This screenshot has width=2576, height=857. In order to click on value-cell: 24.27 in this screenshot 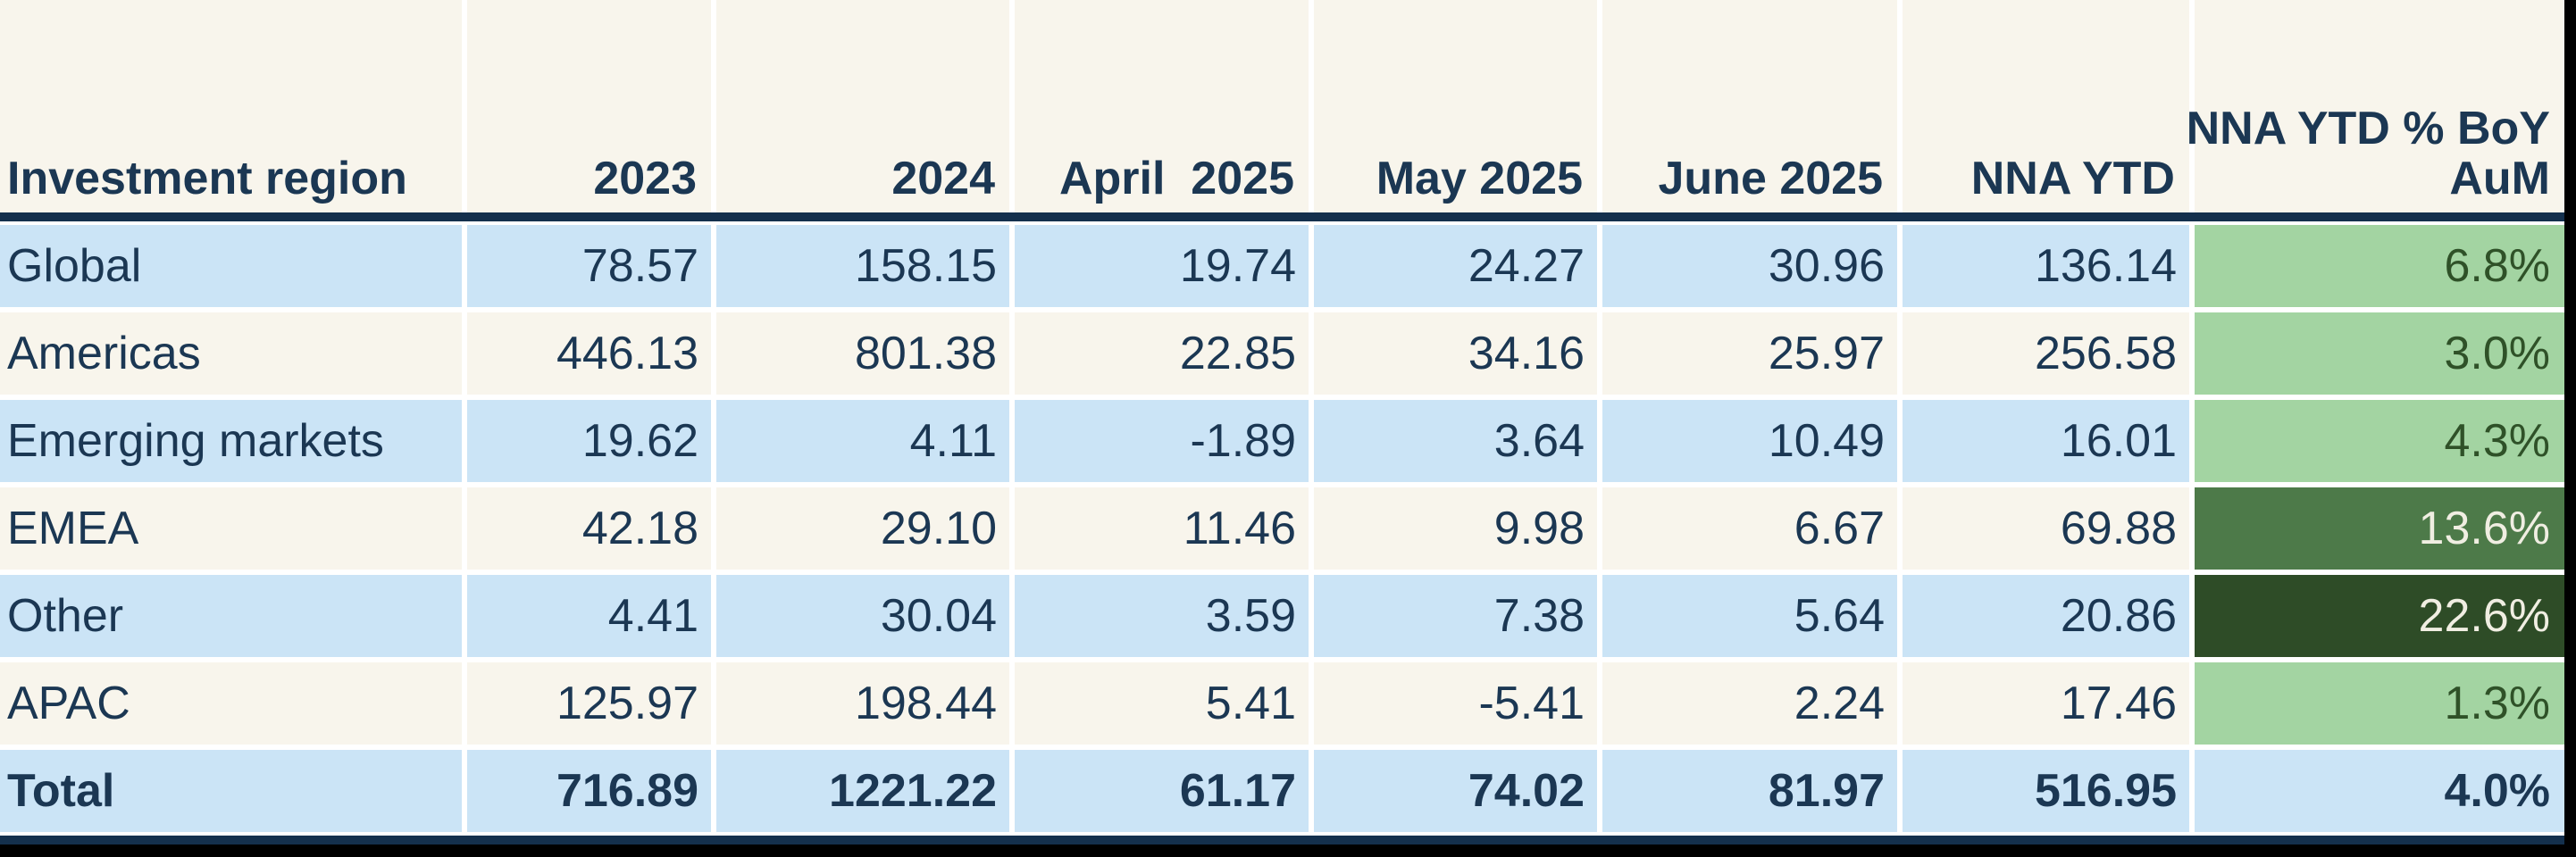, I will do `click(1455, 266)`.